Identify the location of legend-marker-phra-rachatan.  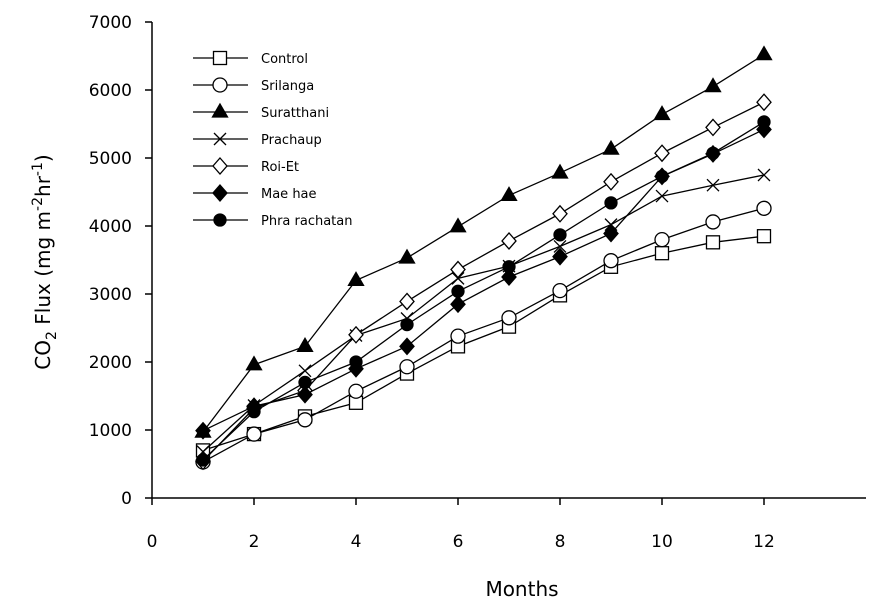
(220, 220).